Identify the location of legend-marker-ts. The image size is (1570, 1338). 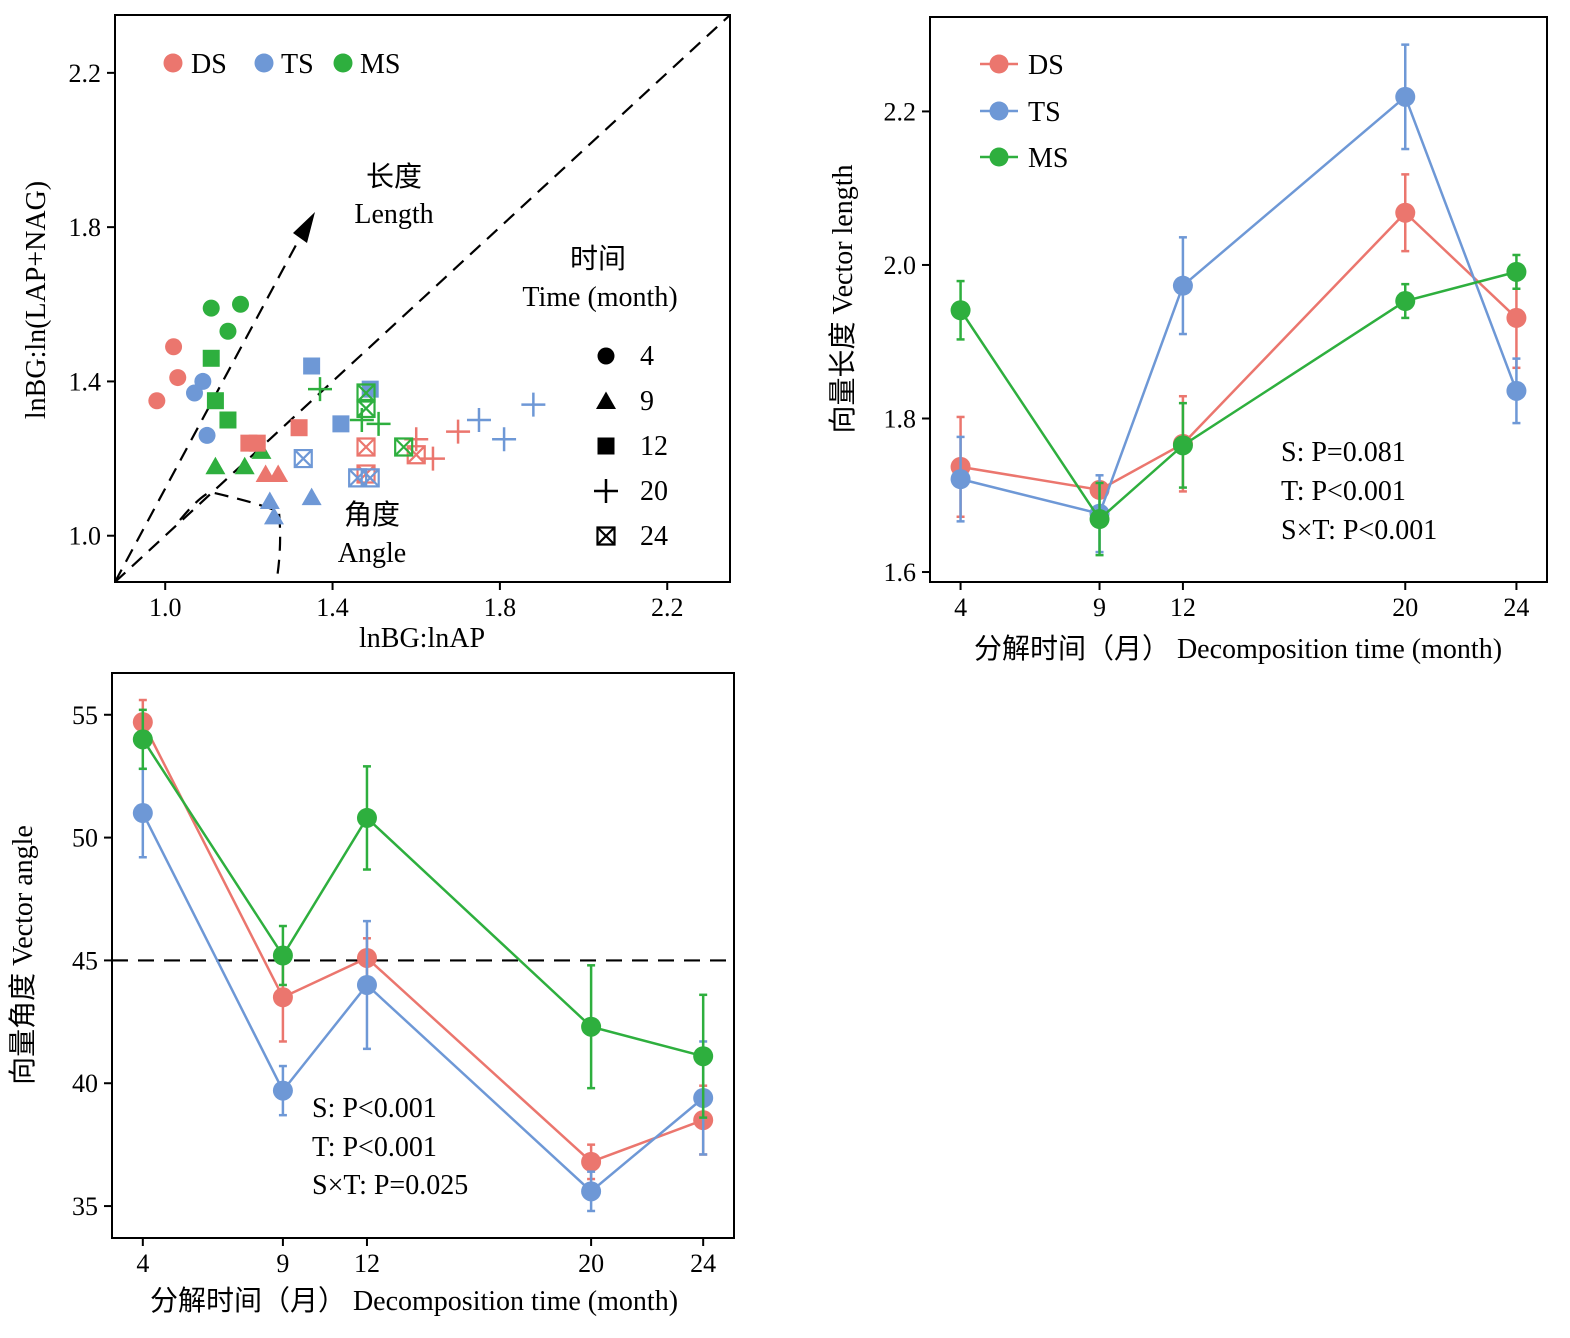
(264, 63).